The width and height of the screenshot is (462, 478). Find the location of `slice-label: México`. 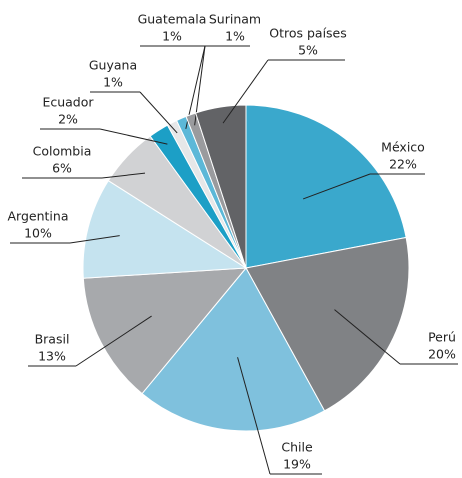

slice-label: México is located at coordinates (403, 147).